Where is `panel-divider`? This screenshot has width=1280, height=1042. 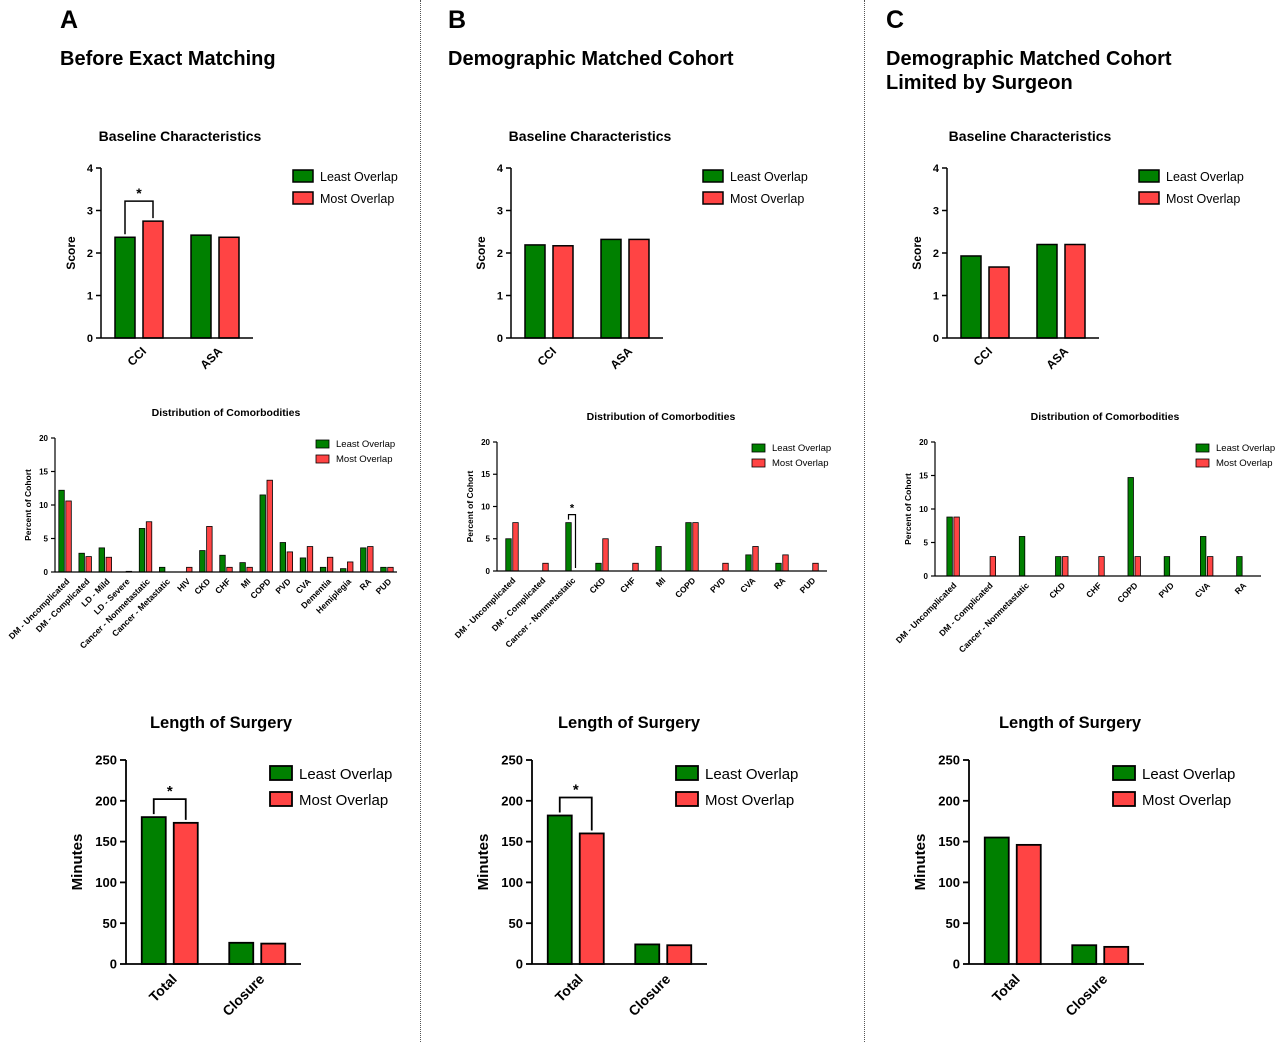 panel-divider is located at coordinates (420, 521).